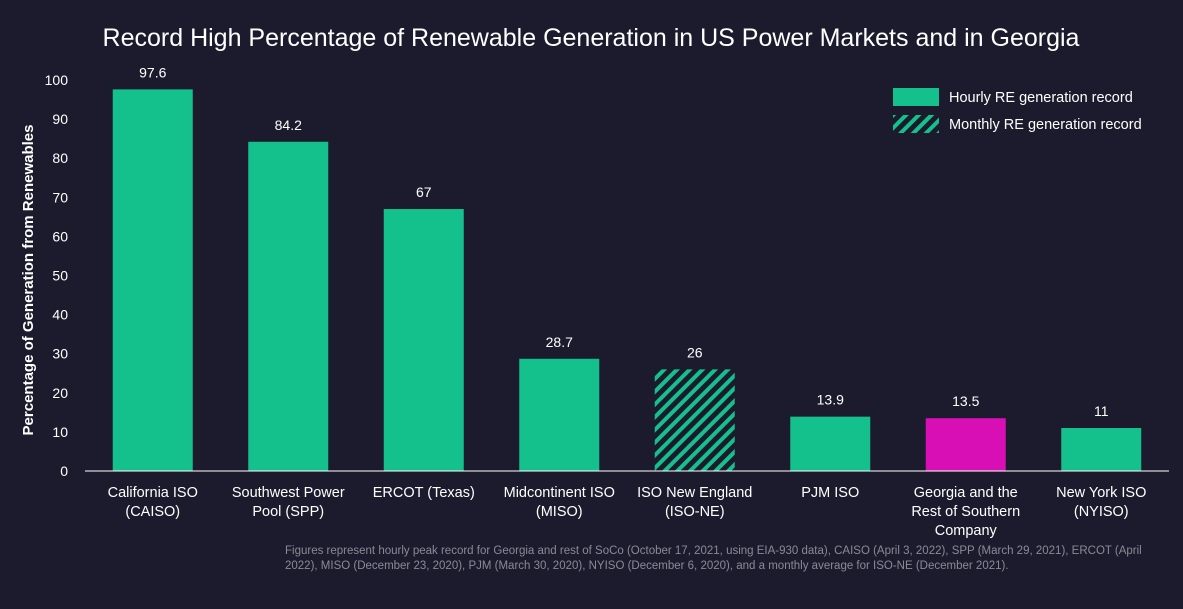 The image size is (1183, 609). I want to click on x-tick-label: Rest of Southern, so click(965, 512).